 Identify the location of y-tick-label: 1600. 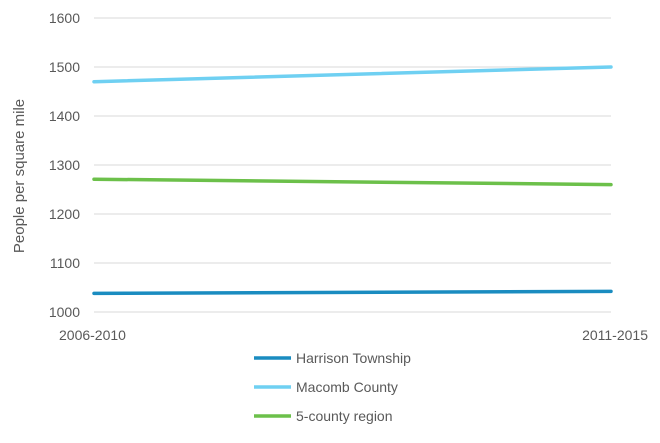
(64, 18).